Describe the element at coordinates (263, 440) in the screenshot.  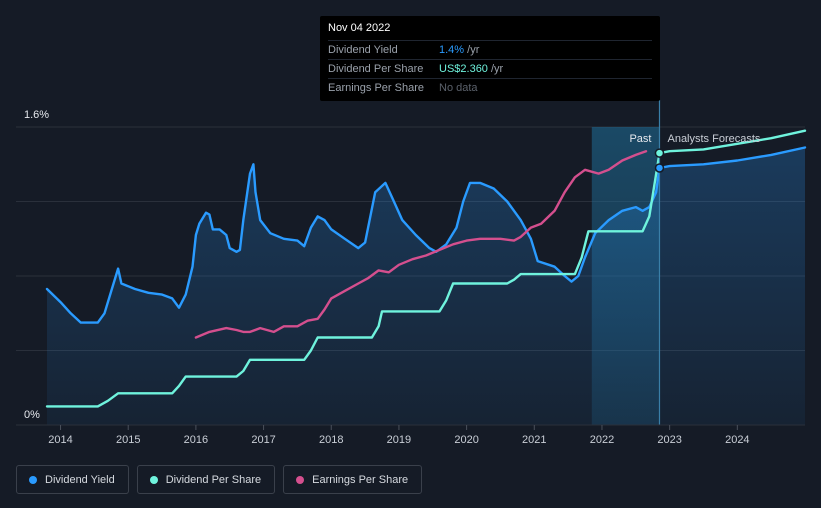
I see `x-tick-label: 2017` at that location.